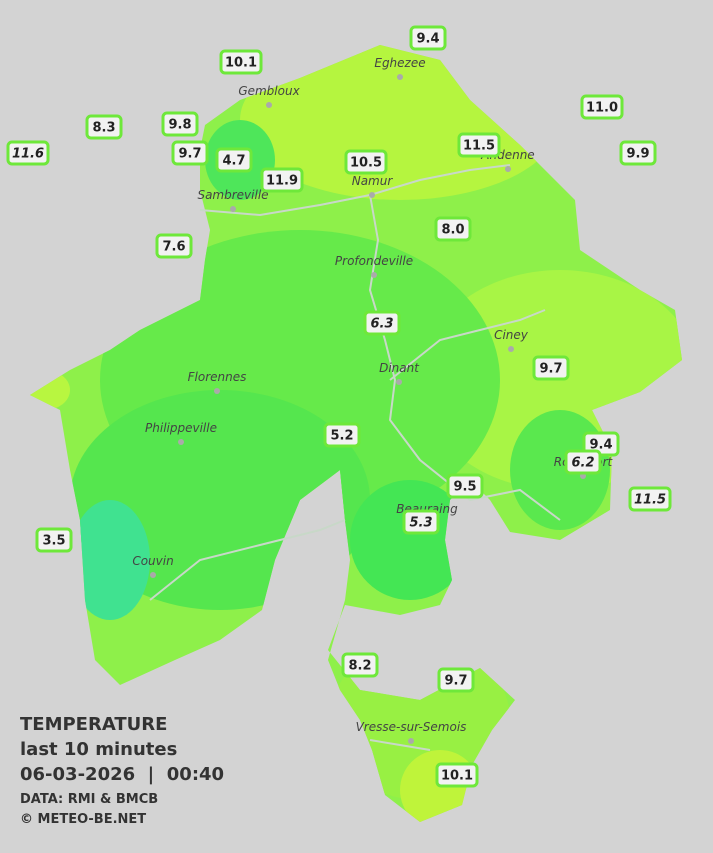 The width and height of the screenshot is (713, 853). Describe the element at coordinates (122, 774) in the screenshot. I see `legend-datetime: 06-03-2026 | 00:40` at that location.